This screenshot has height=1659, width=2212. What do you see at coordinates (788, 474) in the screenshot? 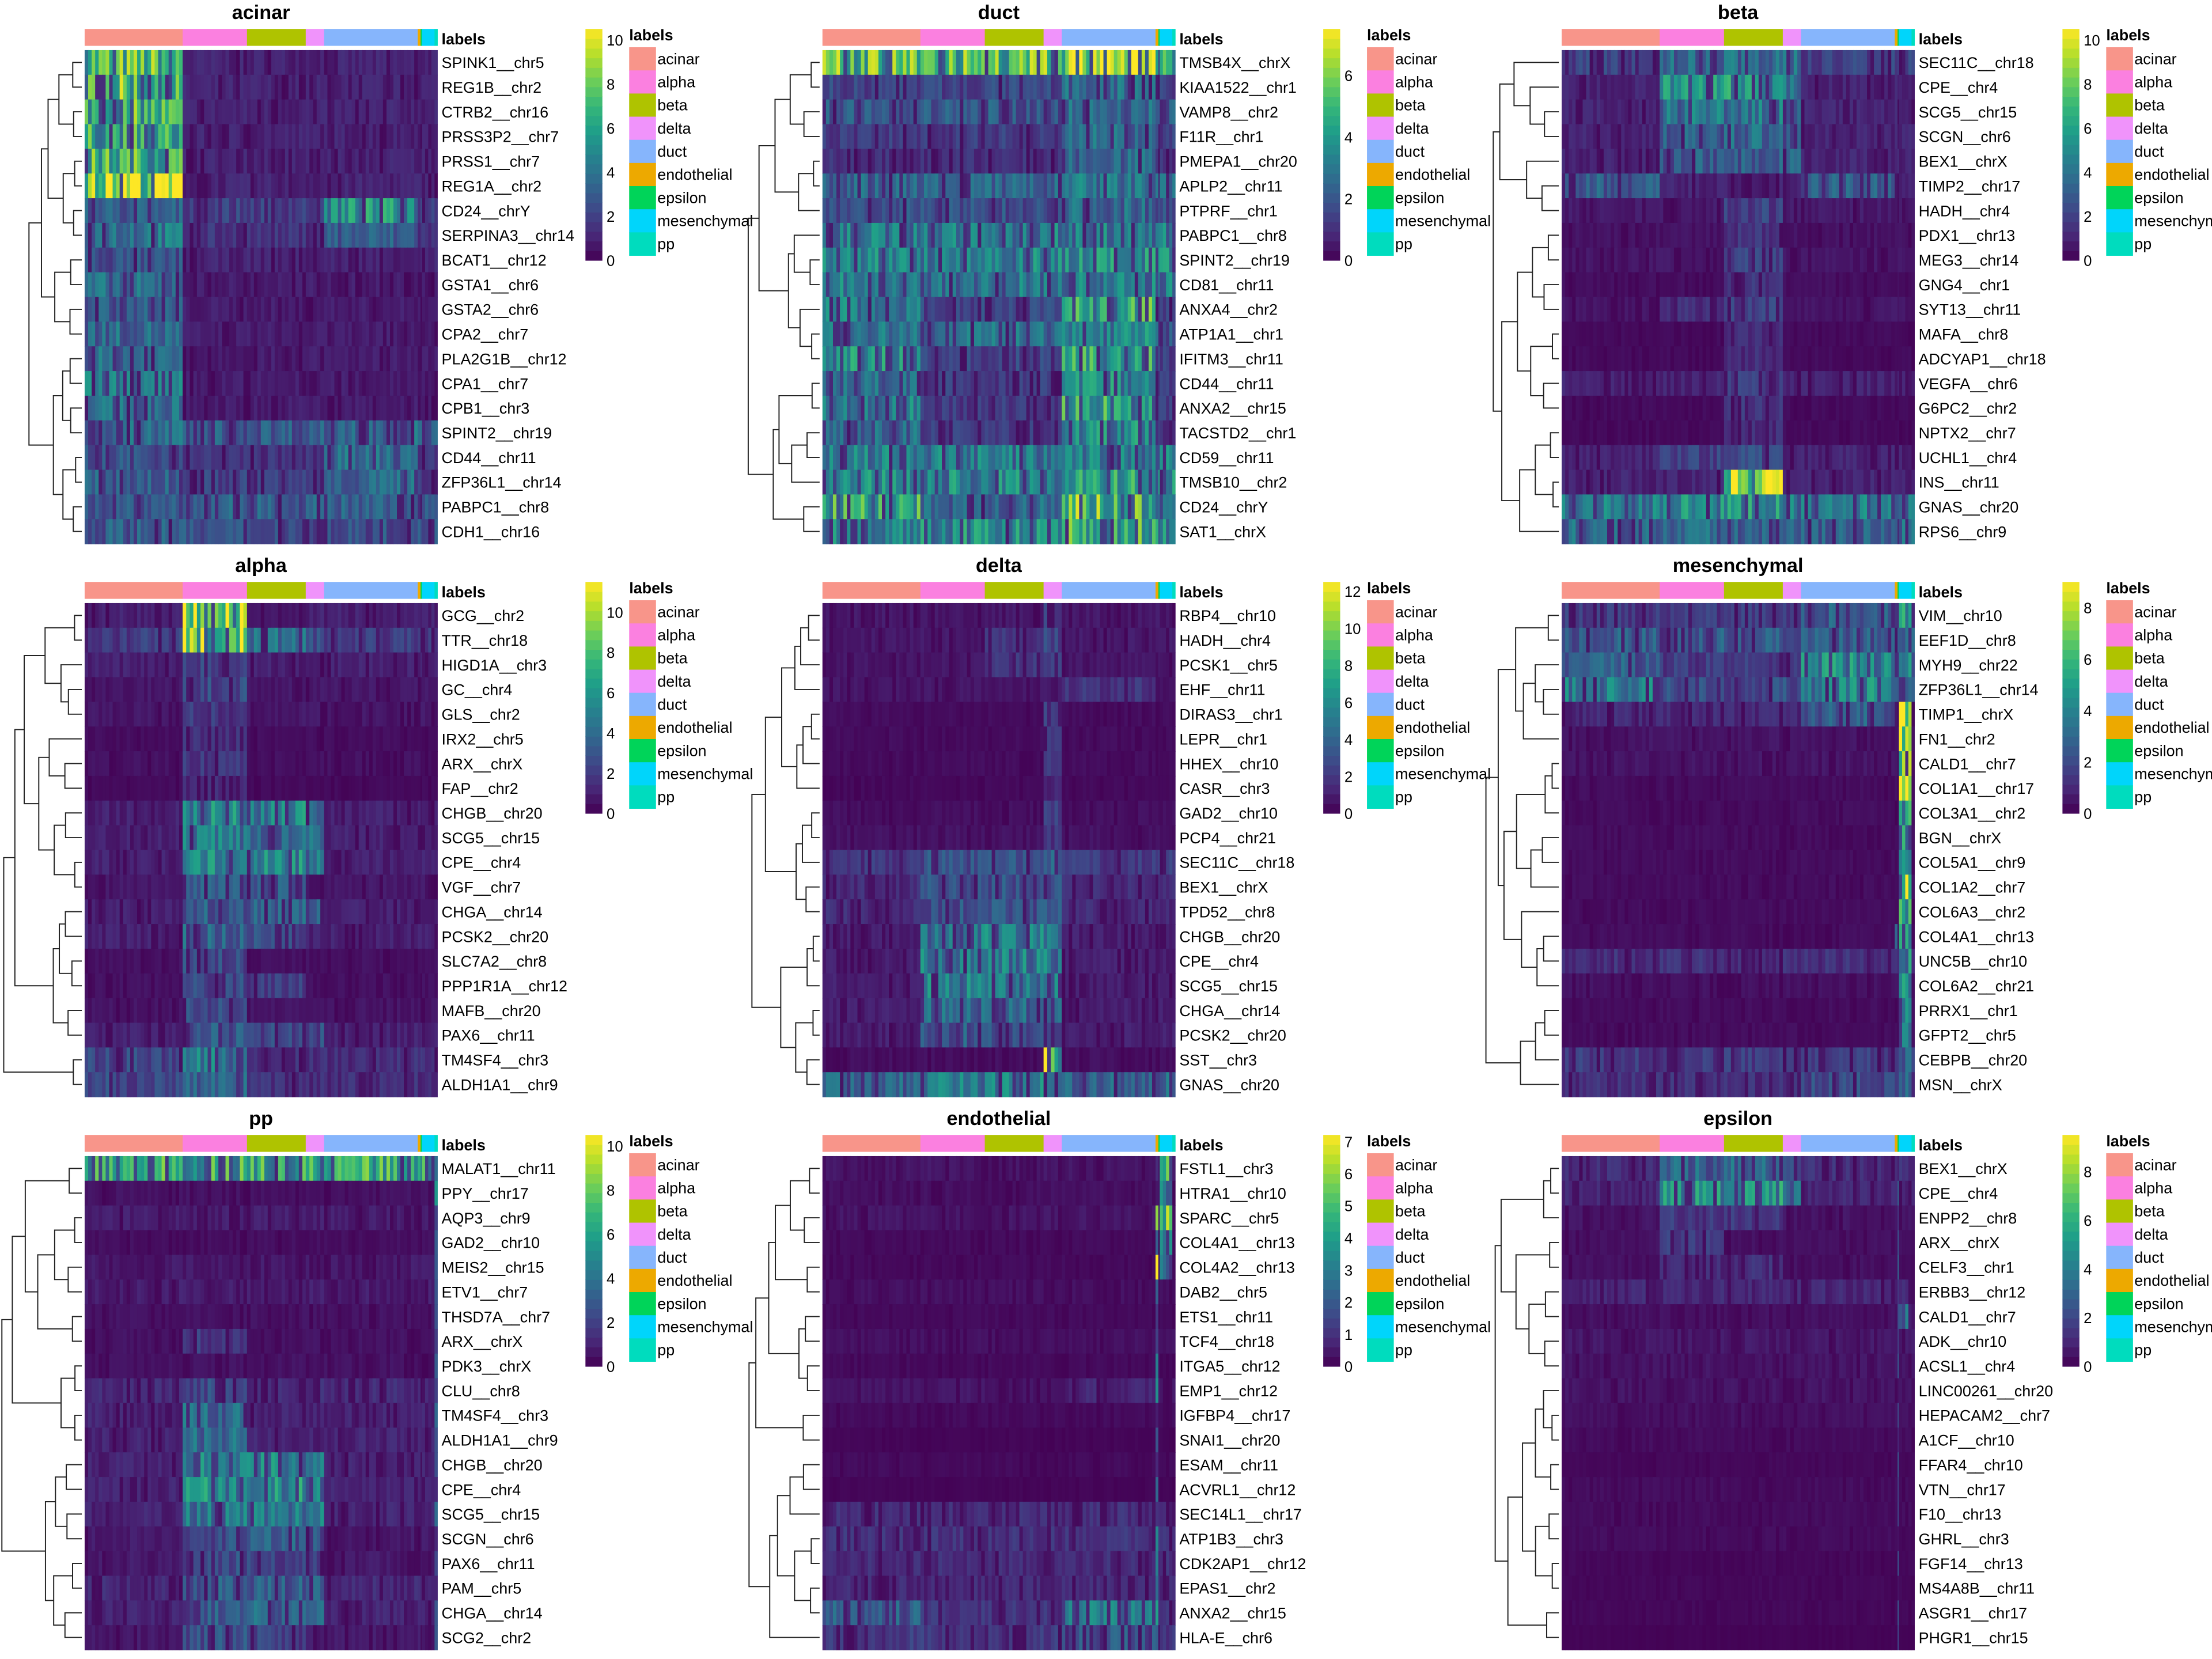
I see `dendrogram-branch` at bounding box center [788, 474].